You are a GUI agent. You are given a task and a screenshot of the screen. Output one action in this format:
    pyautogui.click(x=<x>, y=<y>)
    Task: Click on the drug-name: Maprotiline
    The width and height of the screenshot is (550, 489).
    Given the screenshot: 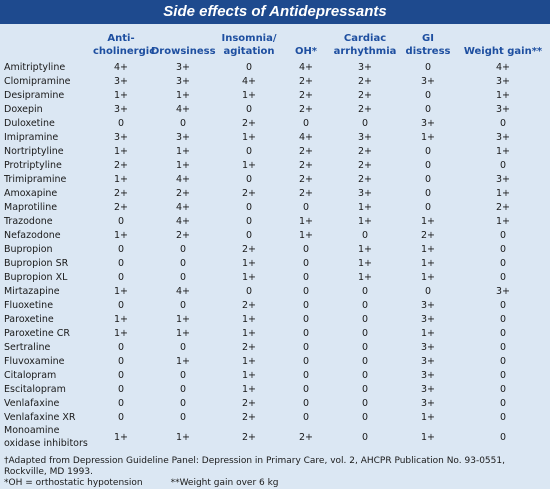 What is the action you would take?
    pyautogui.click(x=31, y=207)
    